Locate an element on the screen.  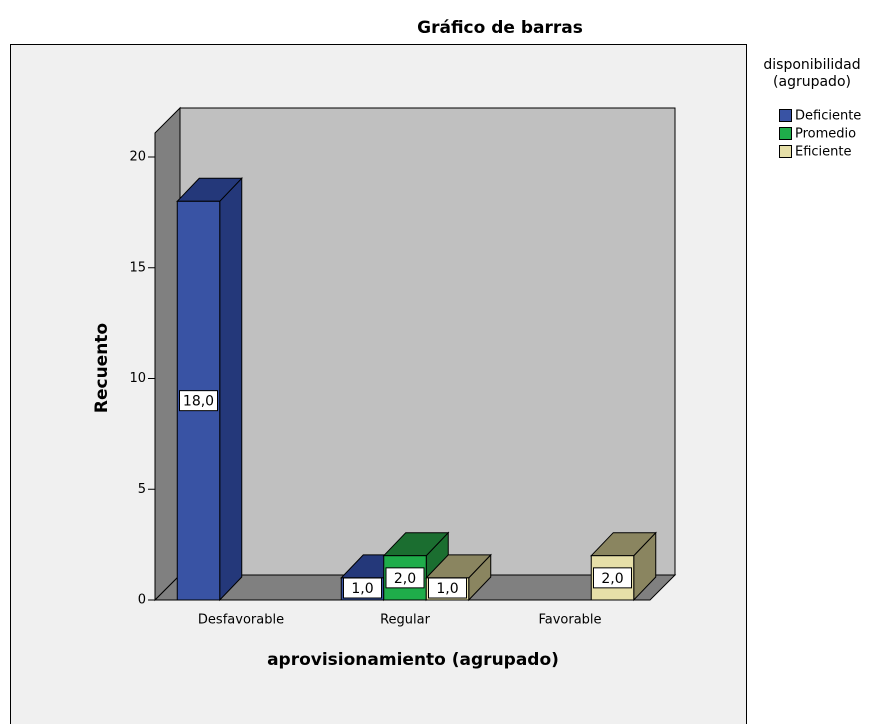
legend-title: (agrupado) is located at coordinates (812, 82).